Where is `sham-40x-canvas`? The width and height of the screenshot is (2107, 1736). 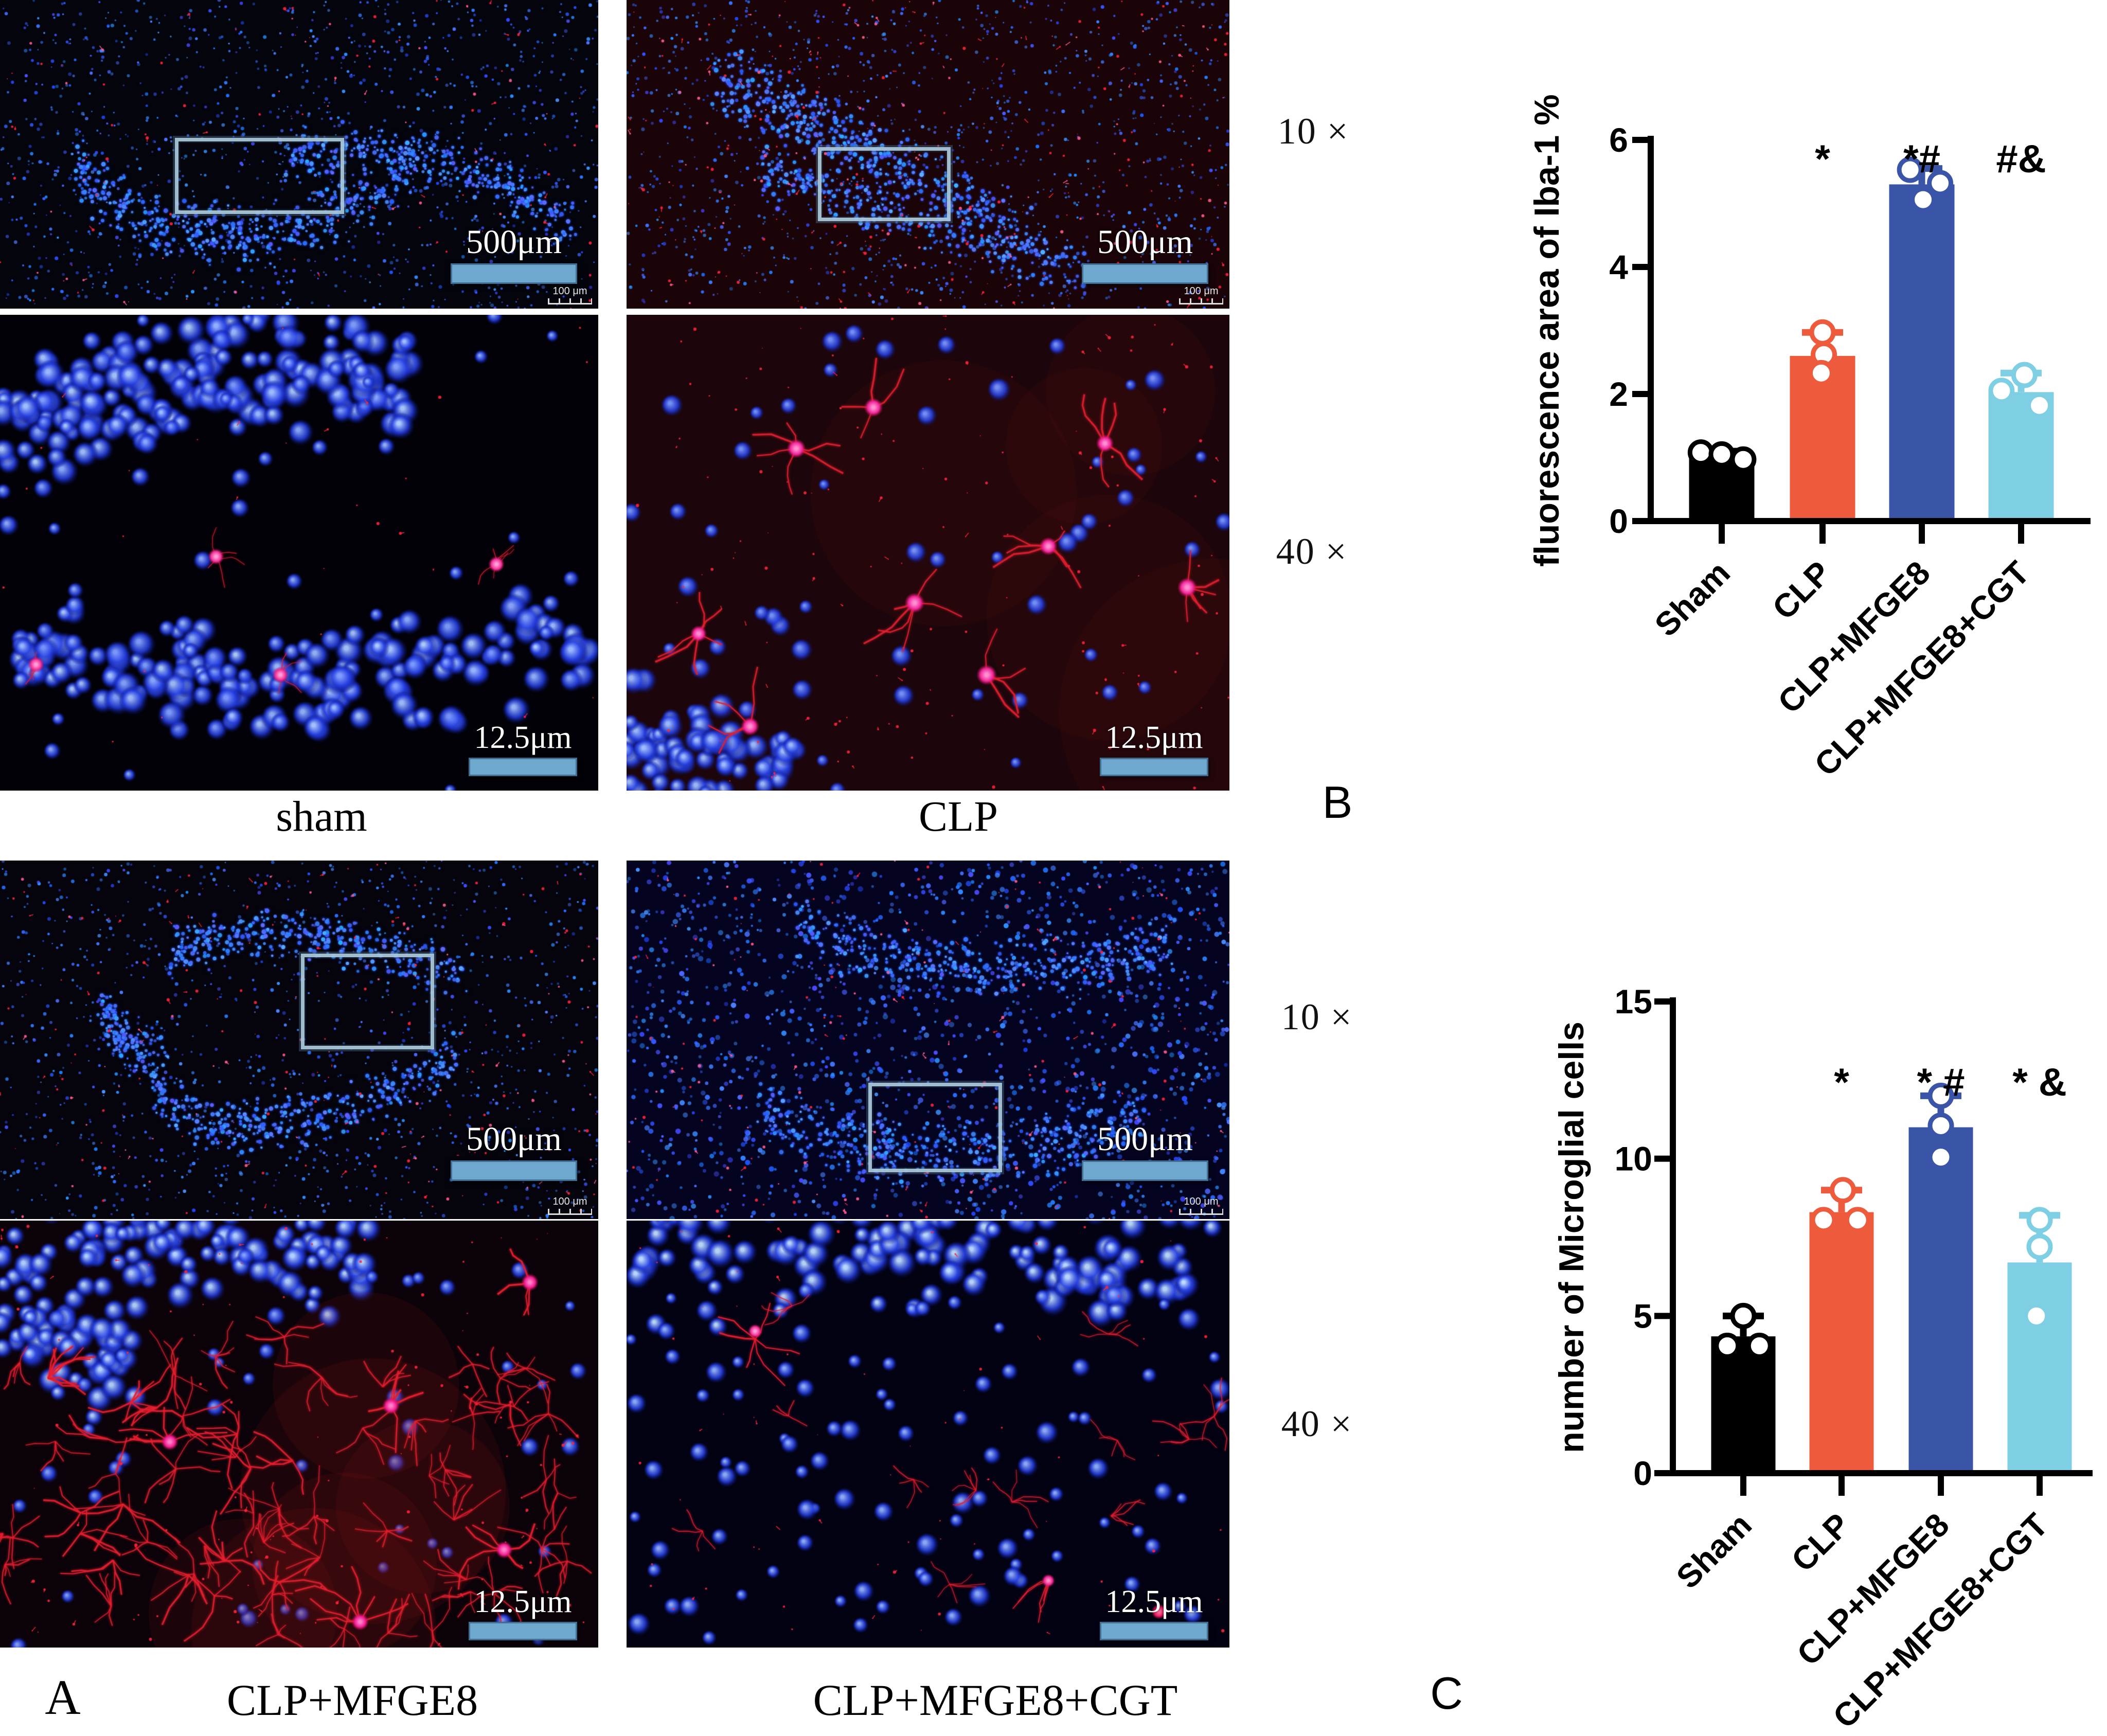 sham-40x-canvas is located at coordinates (299, 553).